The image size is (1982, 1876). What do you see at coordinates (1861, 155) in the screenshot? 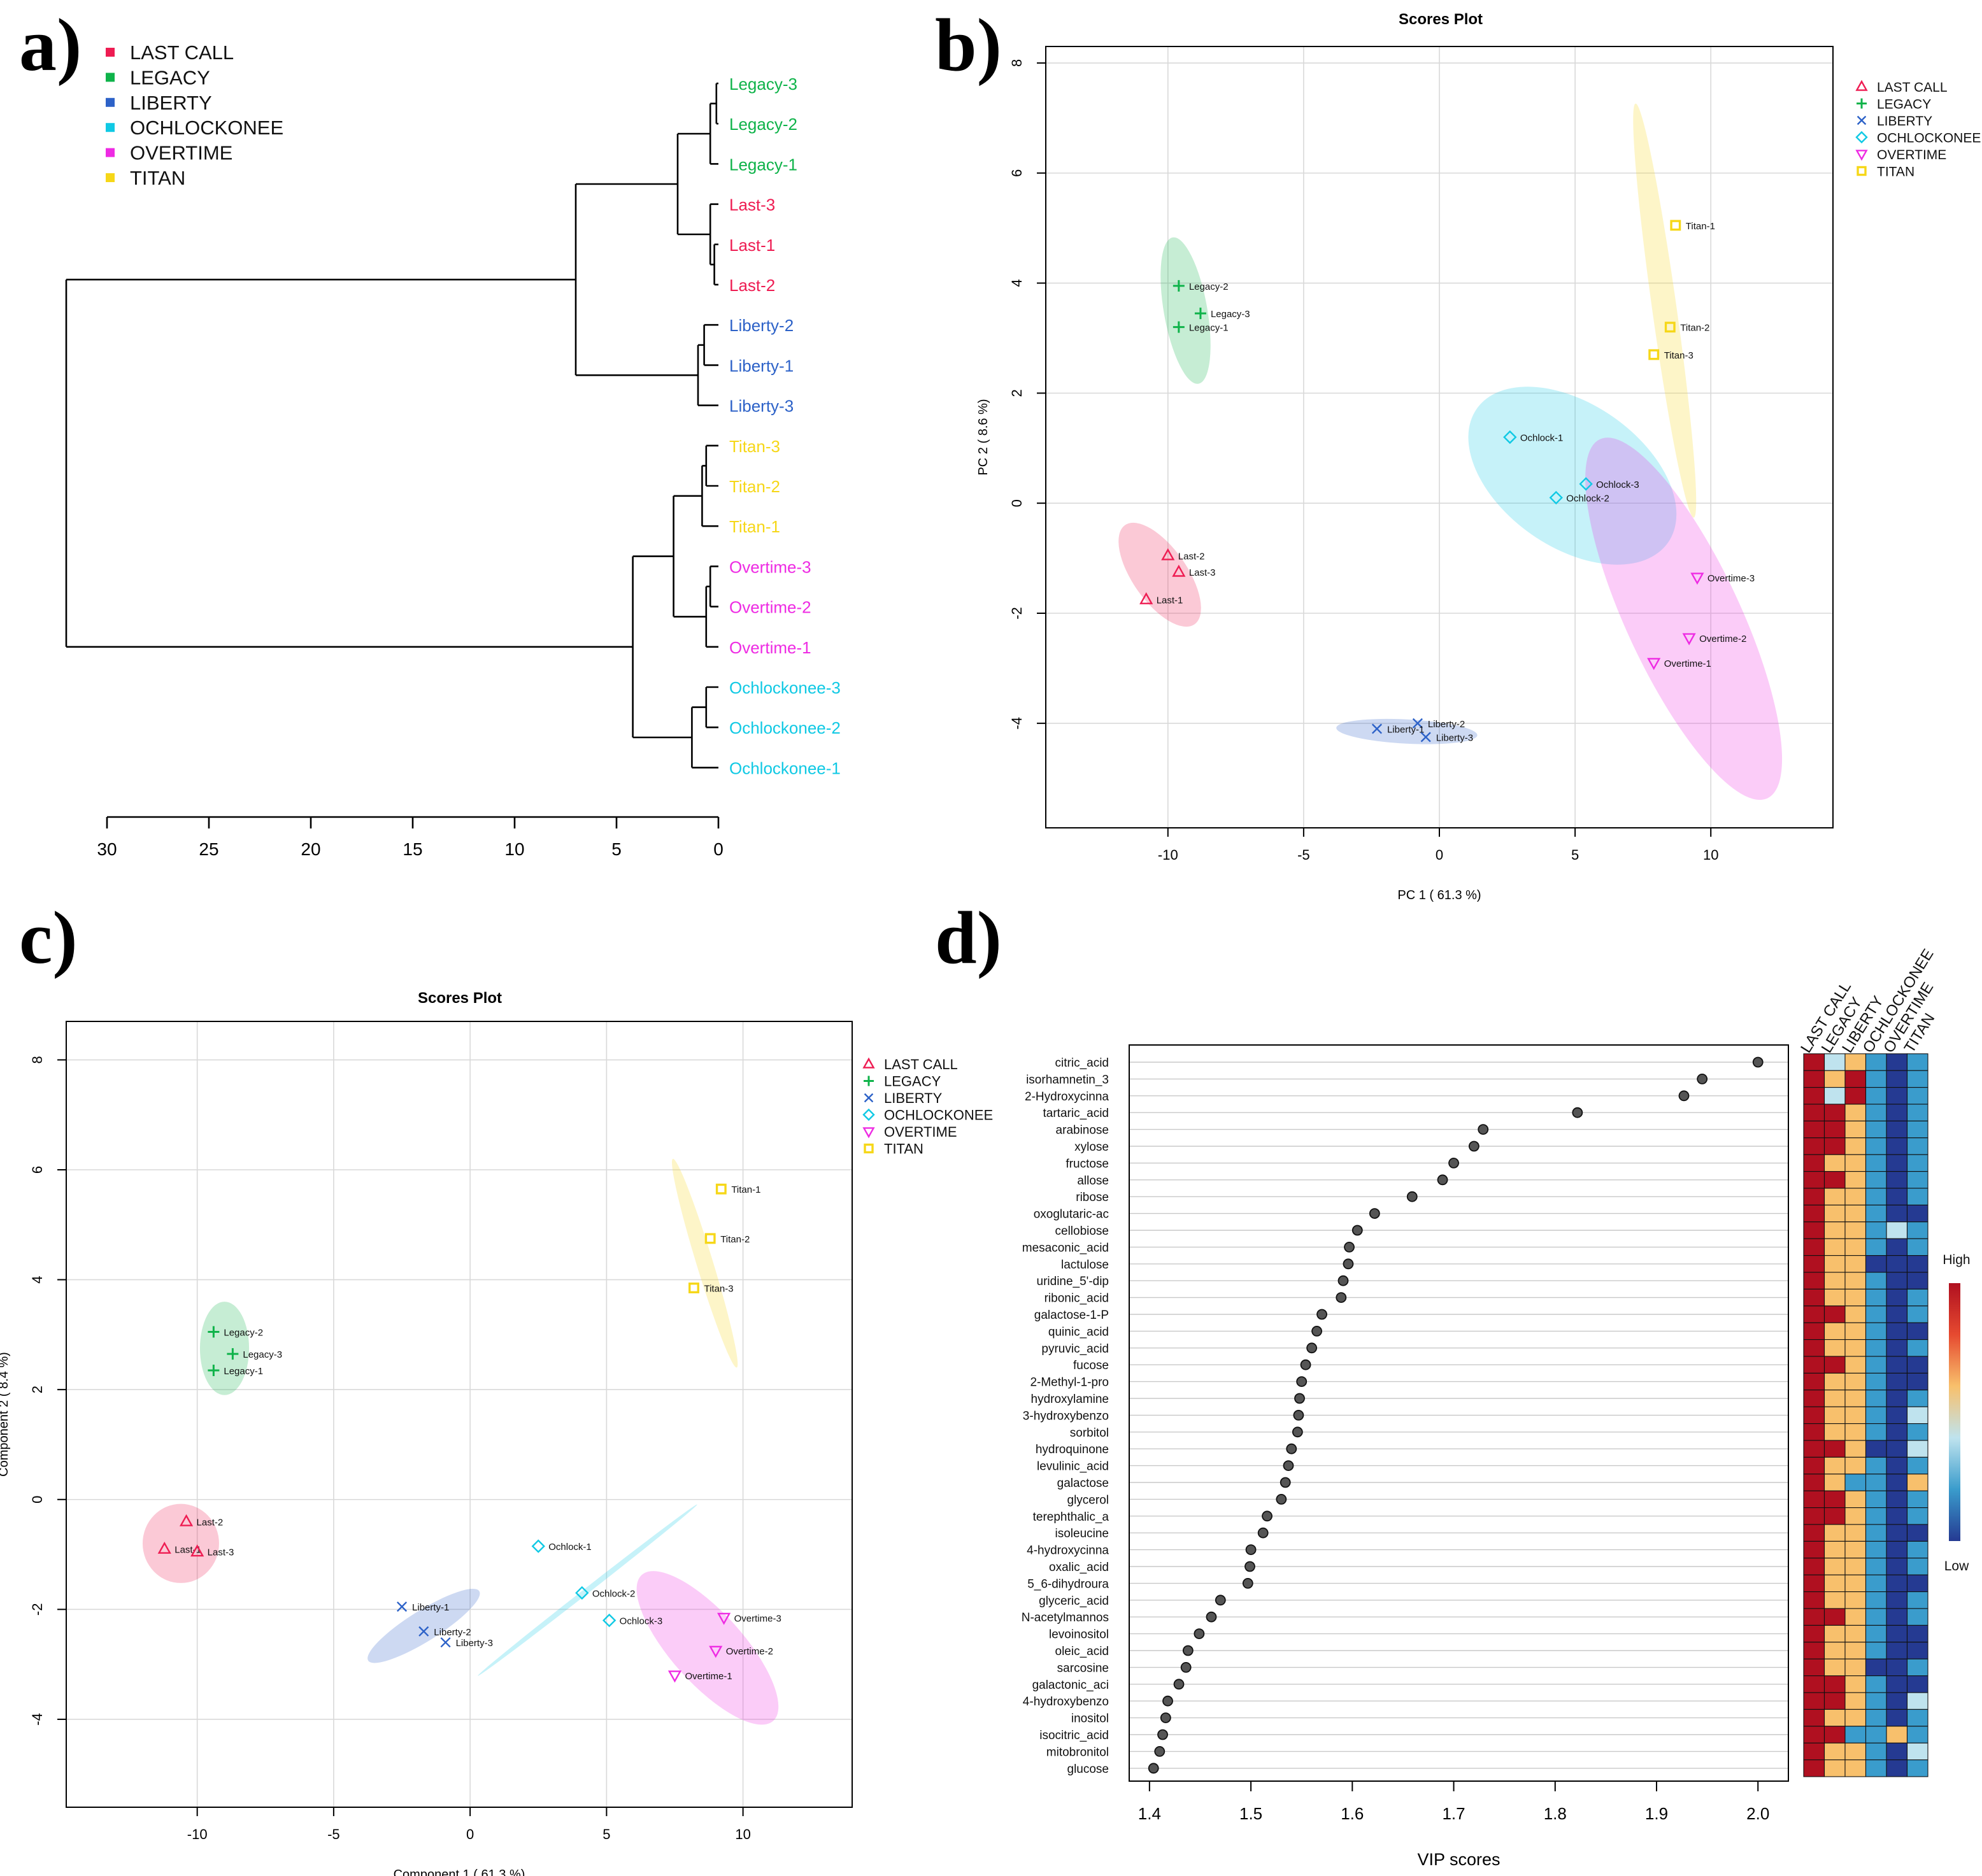
I see `legend-marker` at bounding box center [1861, 155].